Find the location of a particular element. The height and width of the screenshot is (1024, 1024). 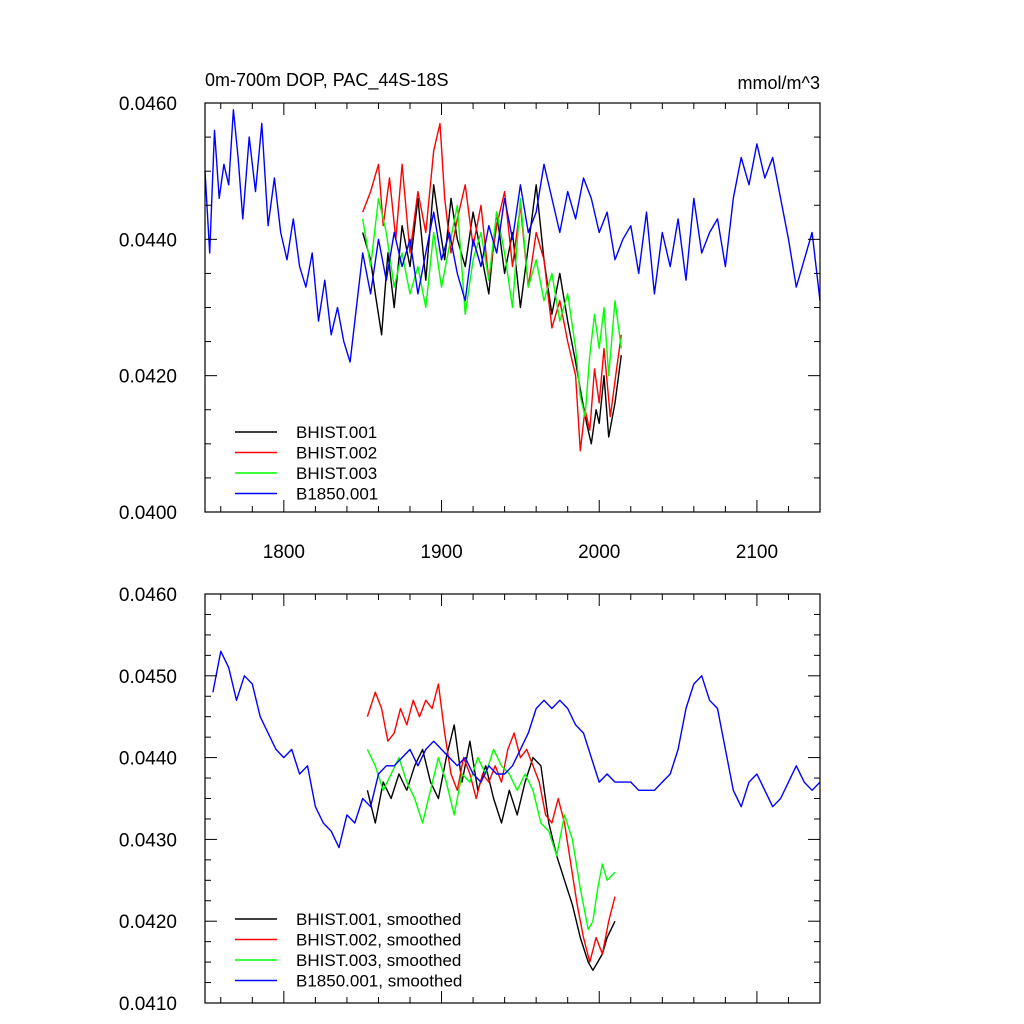

panel-1-legend-label: BHIST.001 is located at coordinates (336, 432).